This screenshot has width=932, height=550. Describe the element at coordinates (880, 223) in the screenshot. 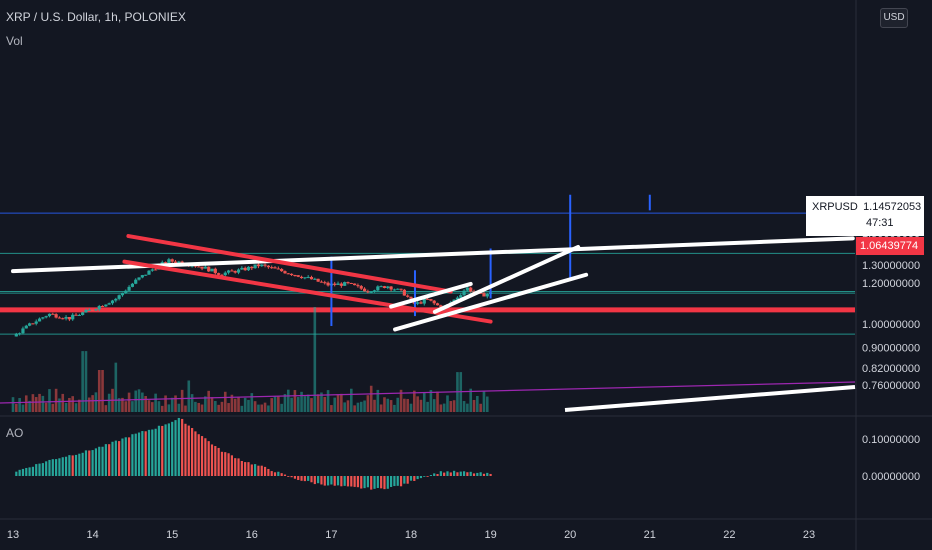

I see `price-tag-countdown: 47:31` at that location.